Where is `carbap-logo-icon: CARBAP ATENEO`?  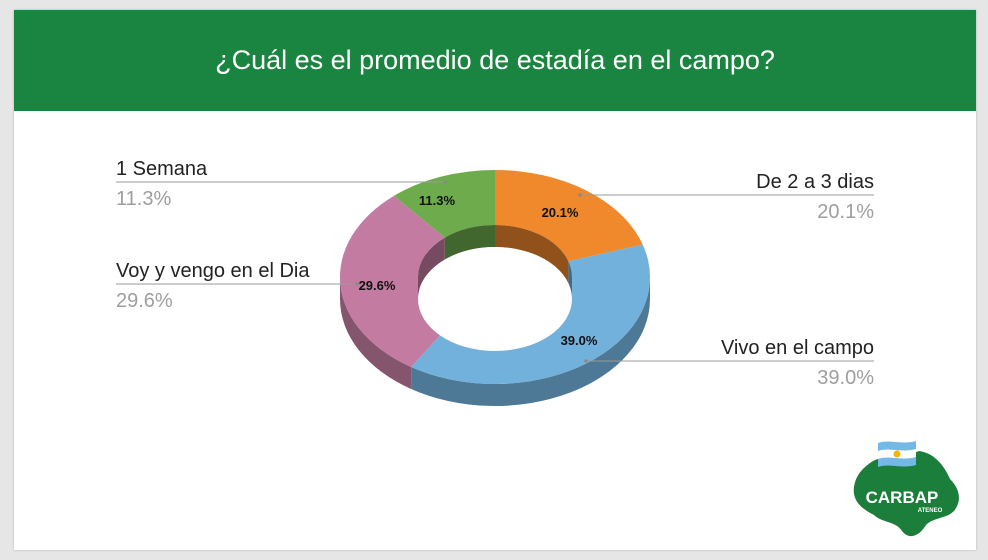 carbap-logo-icon: CARBAP ATENEO is located at coordinates (906, 489).